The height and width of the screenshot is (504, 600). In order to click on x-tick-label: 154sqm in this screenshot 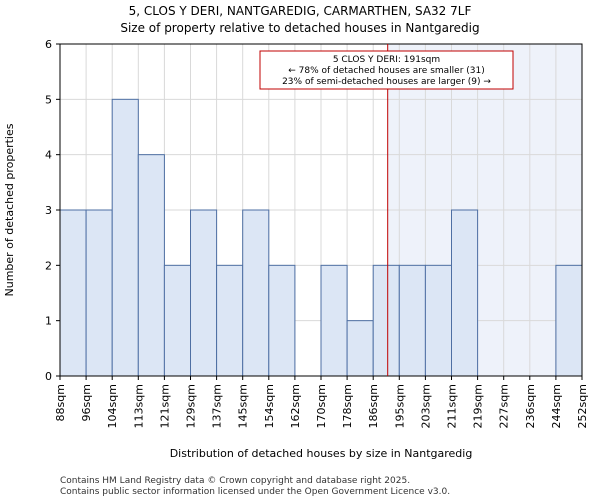, I will do `click(269, 406)`.